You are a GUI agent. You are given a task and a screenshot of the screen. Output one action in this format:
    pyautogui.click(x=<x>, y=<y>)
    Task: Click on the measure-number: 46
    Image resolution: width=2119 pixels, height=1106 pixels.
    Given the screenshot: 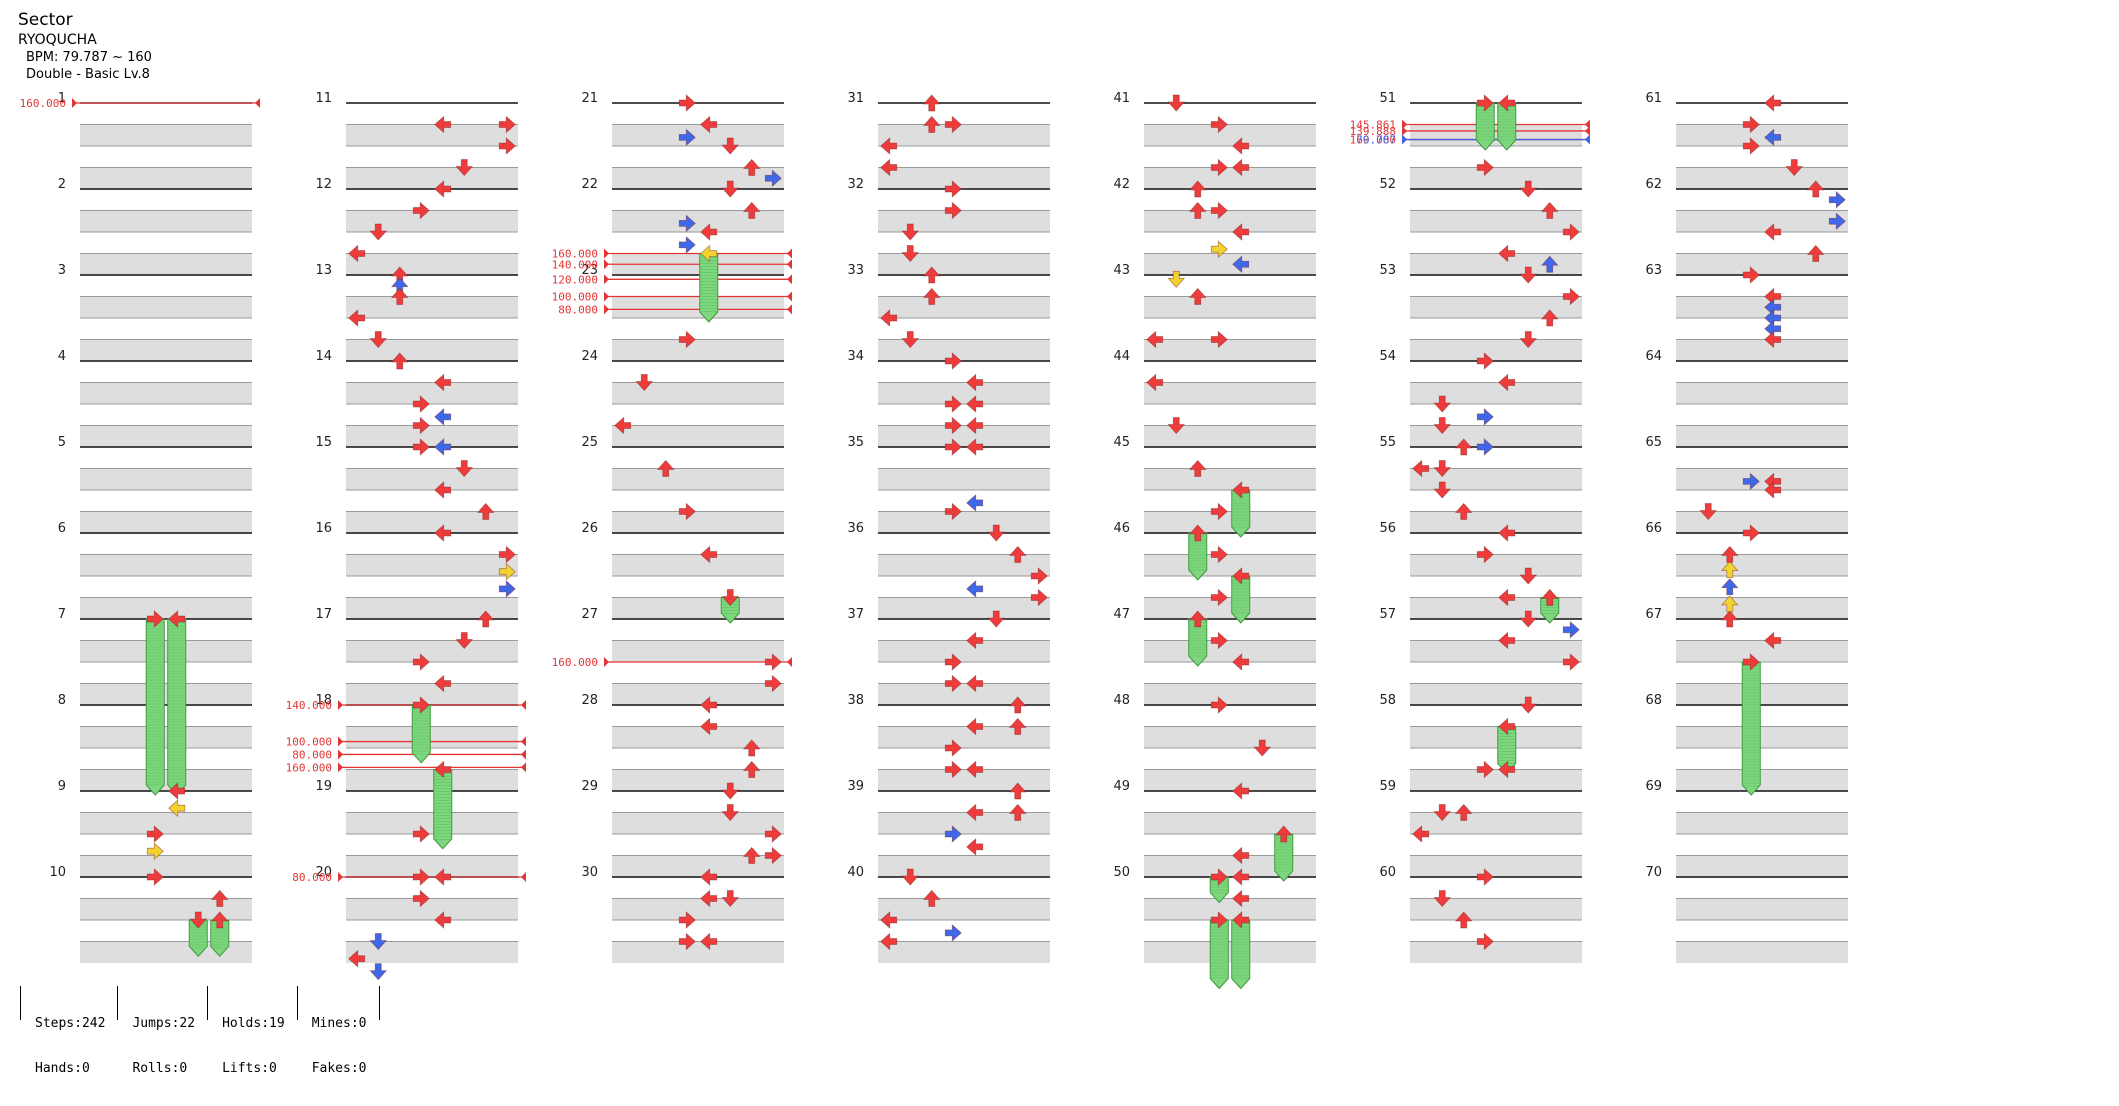 What is the action you would take?
    pyautogui.click(x=1121, y=528)
    